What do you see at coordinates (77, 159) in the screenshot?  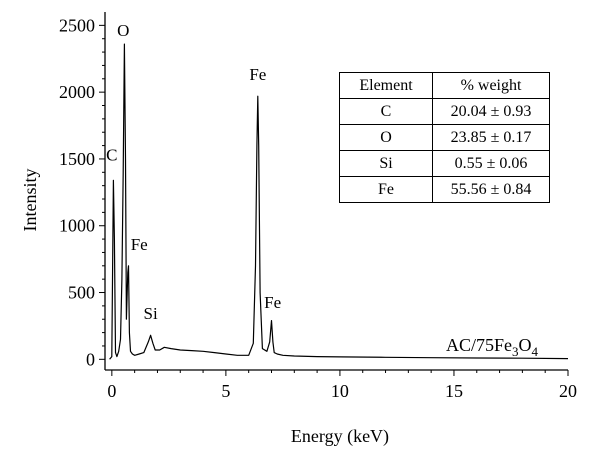 I see `y-tick-label: 1500` at bounding box center [77, 159].